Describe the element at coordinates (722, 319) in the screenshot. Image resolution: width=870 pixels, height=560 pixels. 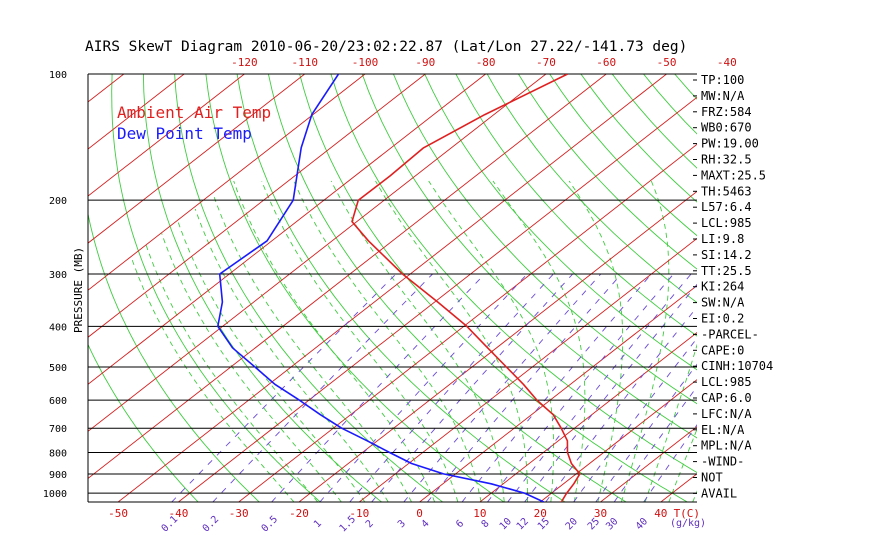
I see `stability-index-value: EI:0.2` at that location.